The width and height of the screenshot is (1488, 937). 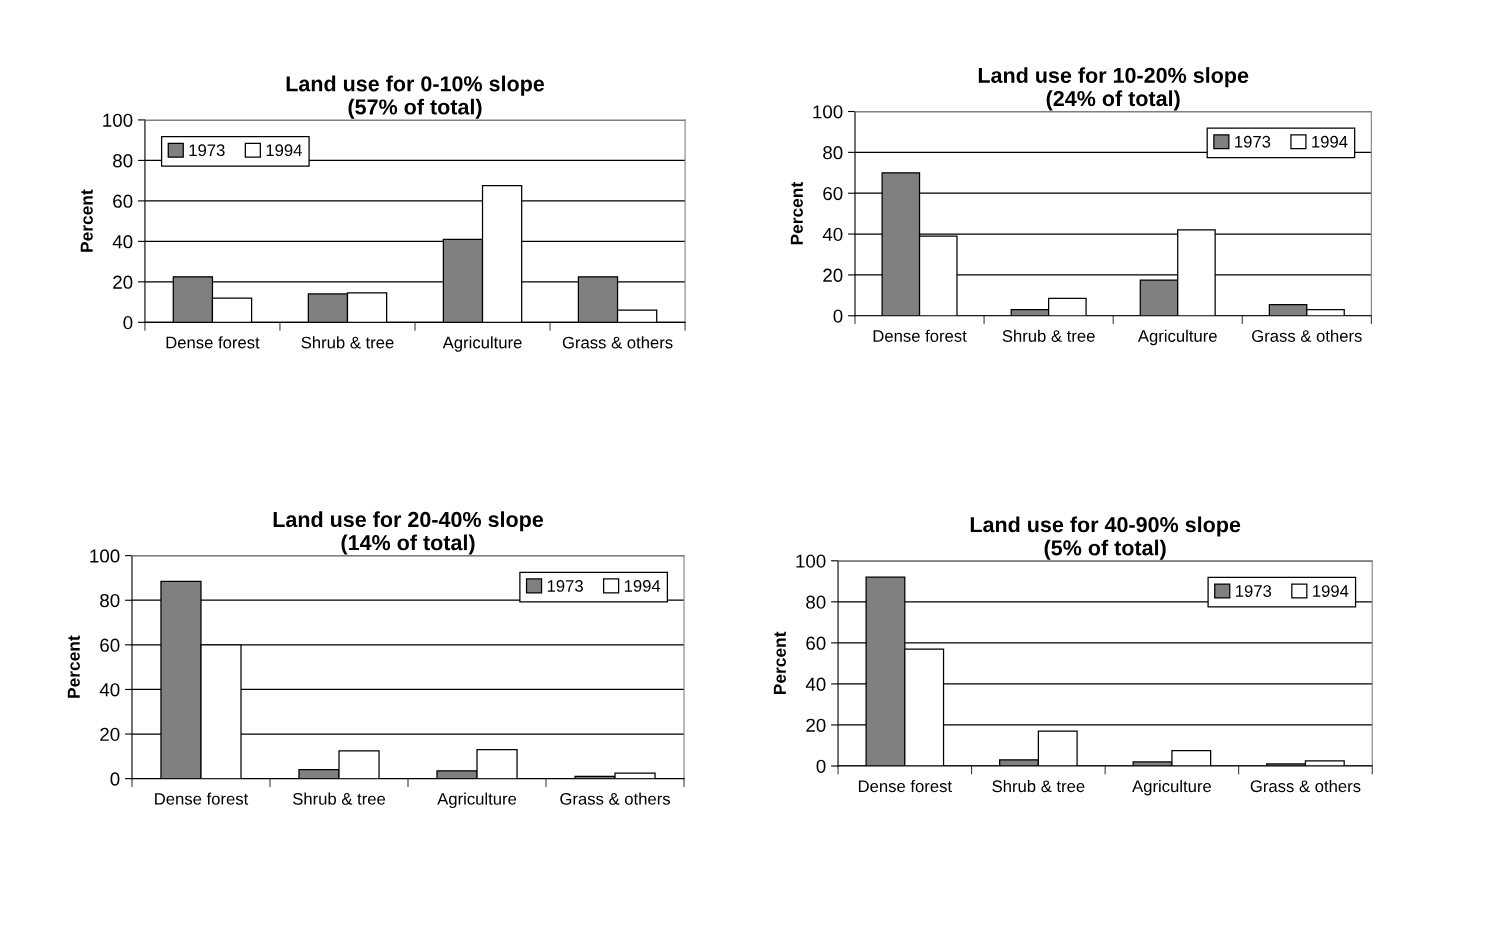 I want to click on chart-title: Land use for 10-20% slope (24% of total), so click(x=1113, y=89).